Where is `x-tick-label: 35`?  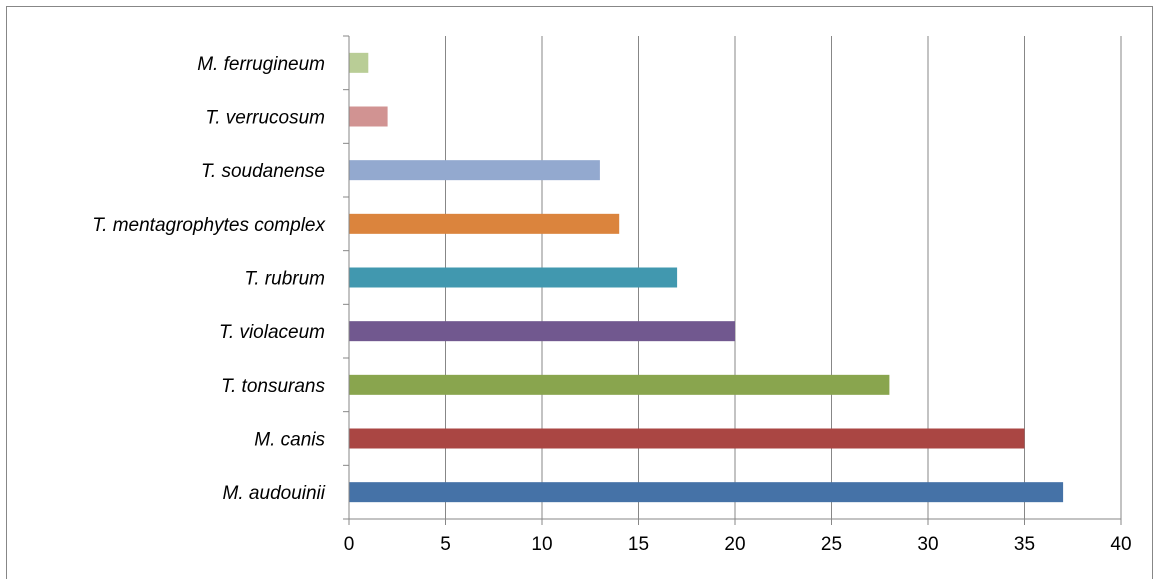
x-tick-label: 35 is located at coordinates (1024, 544).